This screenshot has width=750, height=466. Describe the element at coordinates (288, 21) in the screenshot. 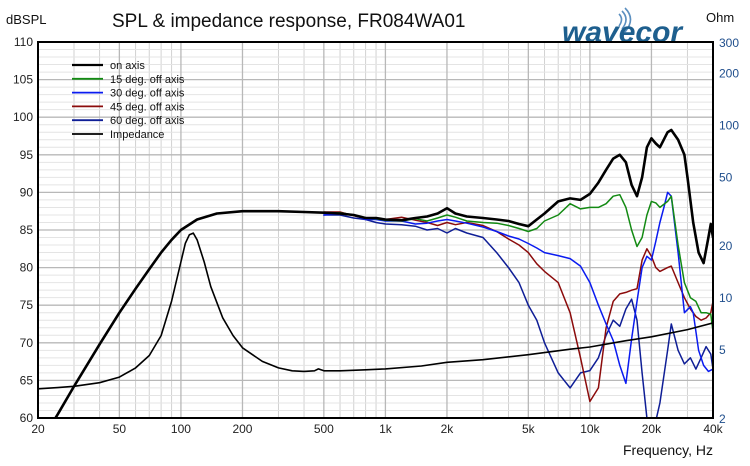

I see `chart-title: SPL & impedance response, FR084WA01` at that location.